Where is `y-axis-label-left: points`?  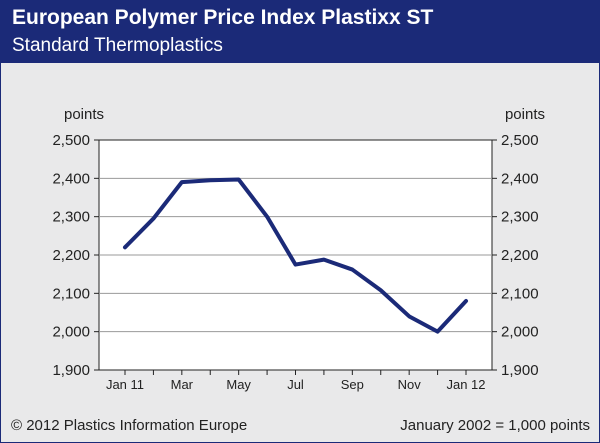
y-axis-label-left: points is located at coordinates (84, 114).